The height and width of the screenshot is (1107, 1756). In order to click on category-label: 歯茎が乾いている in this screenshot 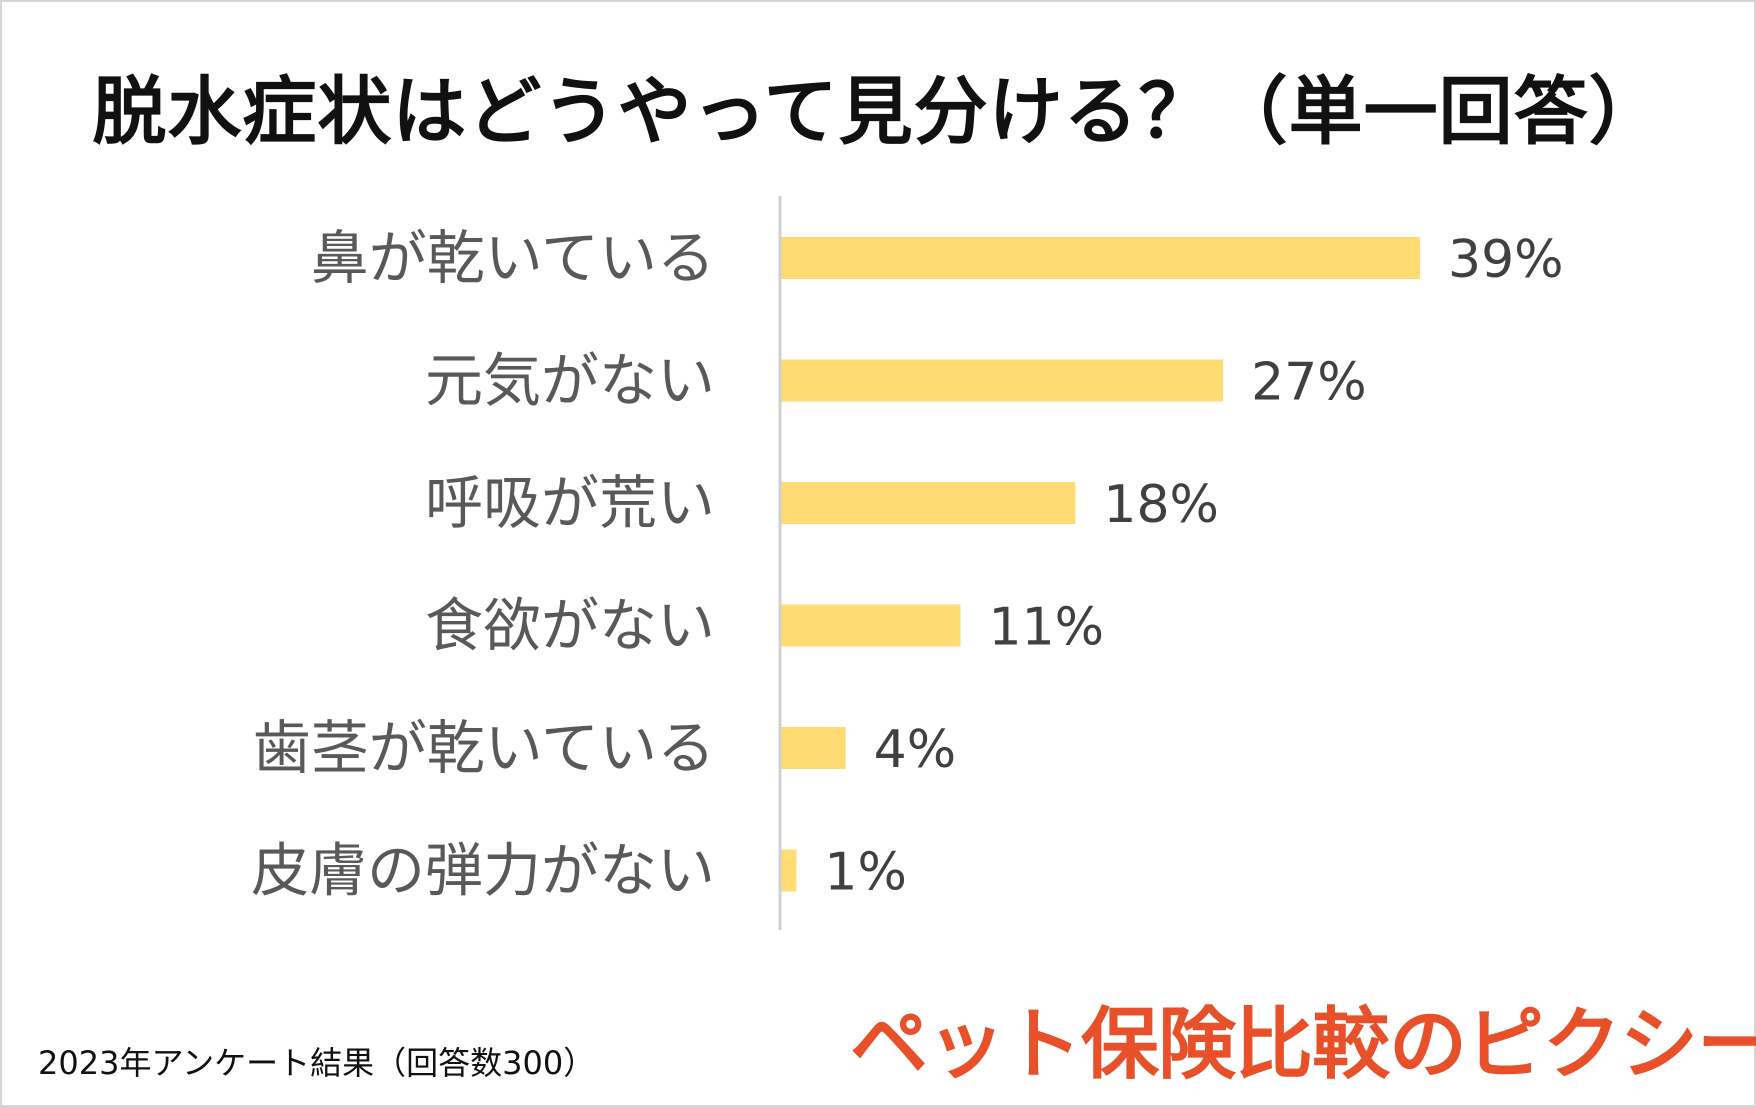, I will do `click(484, 748)`.